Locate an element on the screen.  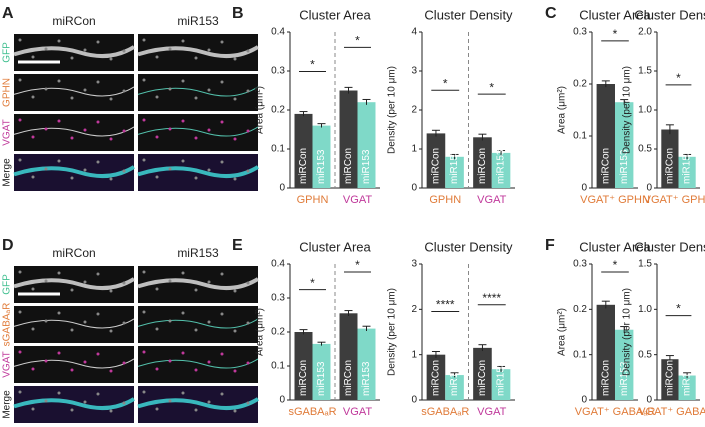
x-tick-label: GPHN is located at coordinates (313, 200).